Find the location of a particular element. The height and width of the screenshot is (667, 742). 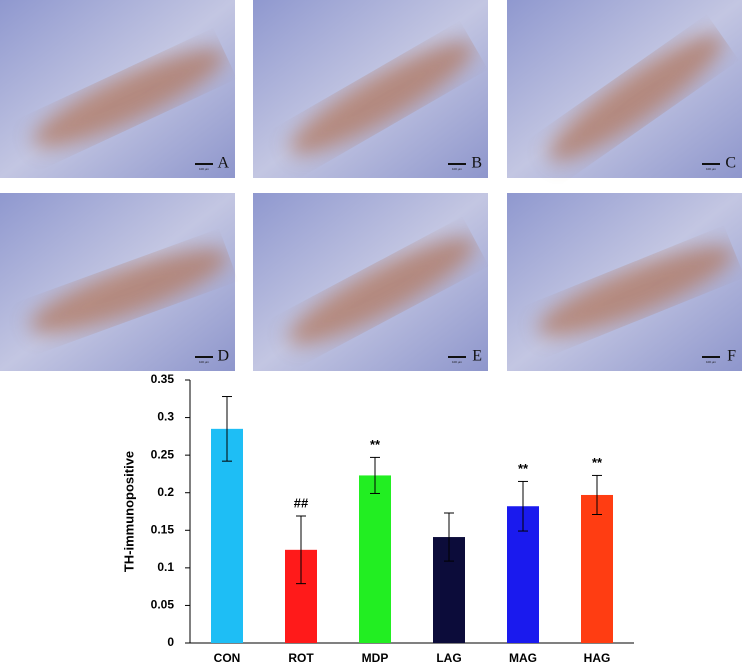

micrograph: 100 μm F is located at coordinates (624, 282).